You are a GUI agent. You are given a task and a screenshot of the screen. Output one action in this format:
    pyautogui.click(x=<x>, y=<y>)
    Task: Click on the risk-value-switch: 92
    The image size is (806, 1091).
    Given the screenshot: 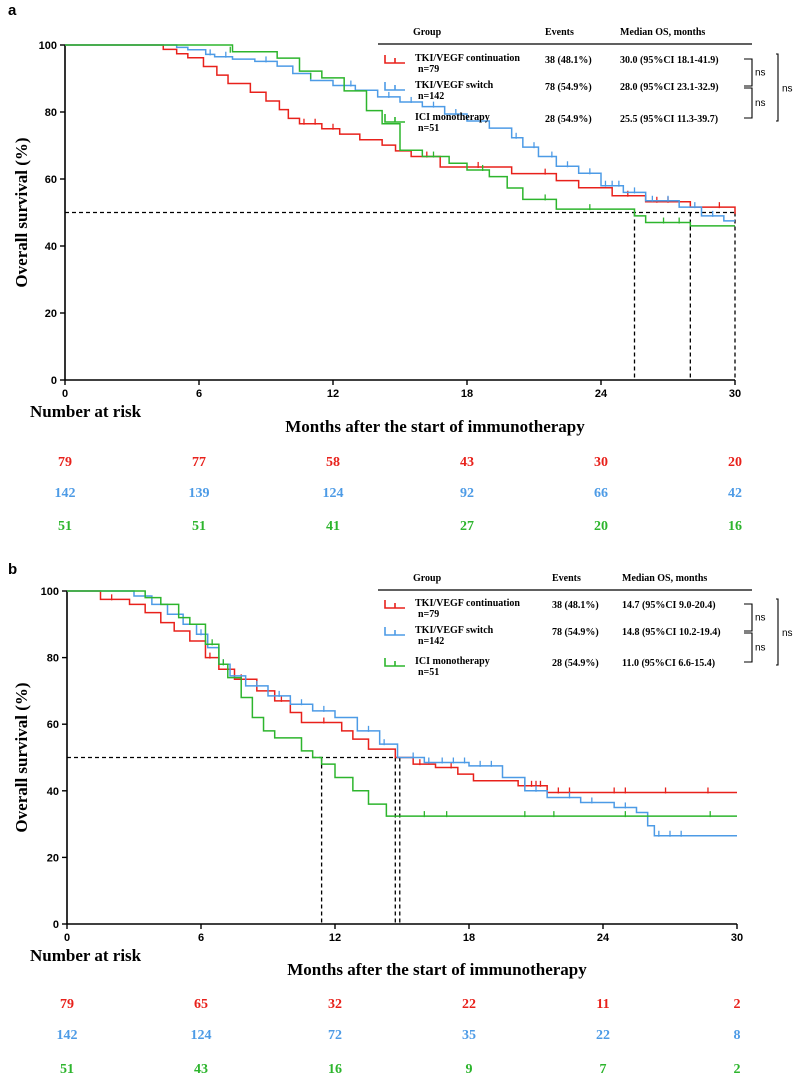 What is the action you would take?
    pyautogui.click(x=467, y=493)
    